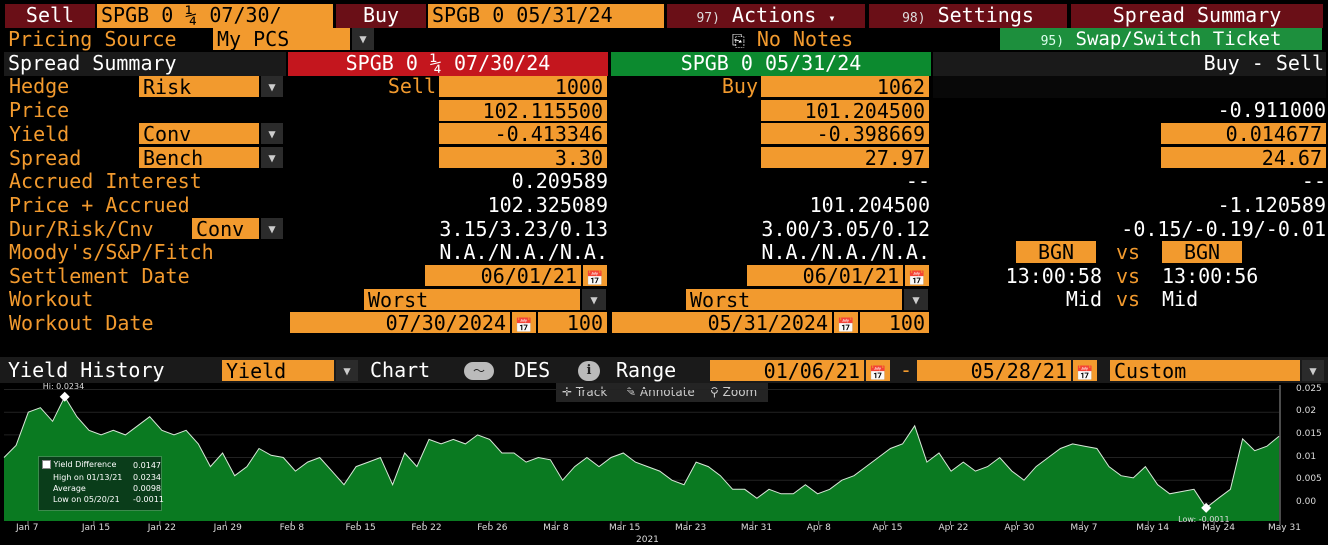 The width and height of the screenshot is (1328, 545). I want to click on buy-workout-price-input: 100, so click(894, 322).